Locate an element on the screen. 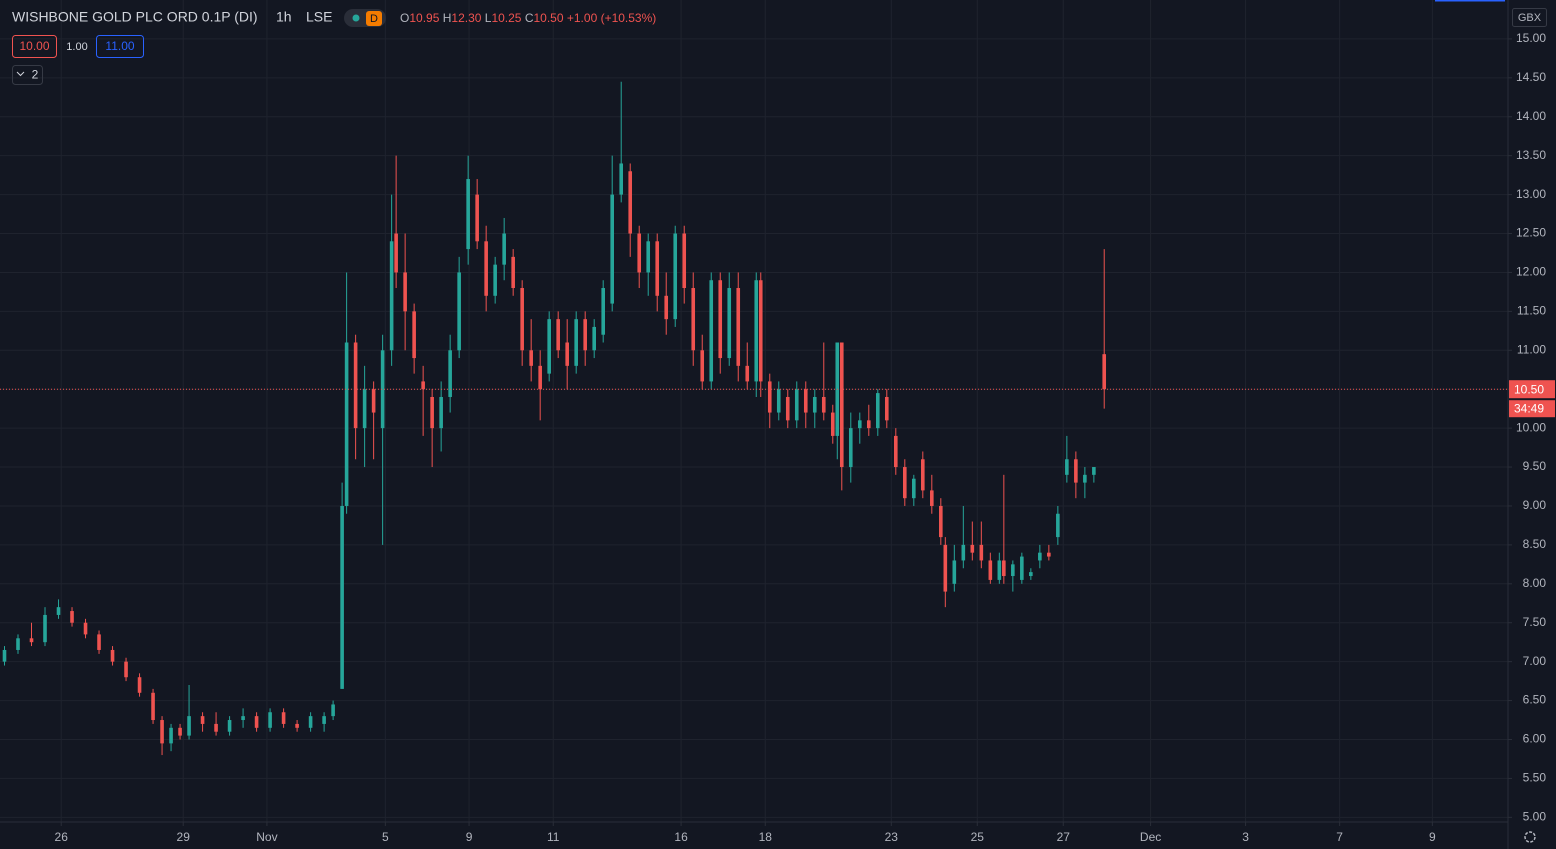 The image size is (1556, 849). y-tick-label: 15.00 is located at coordinates (1531, 38).